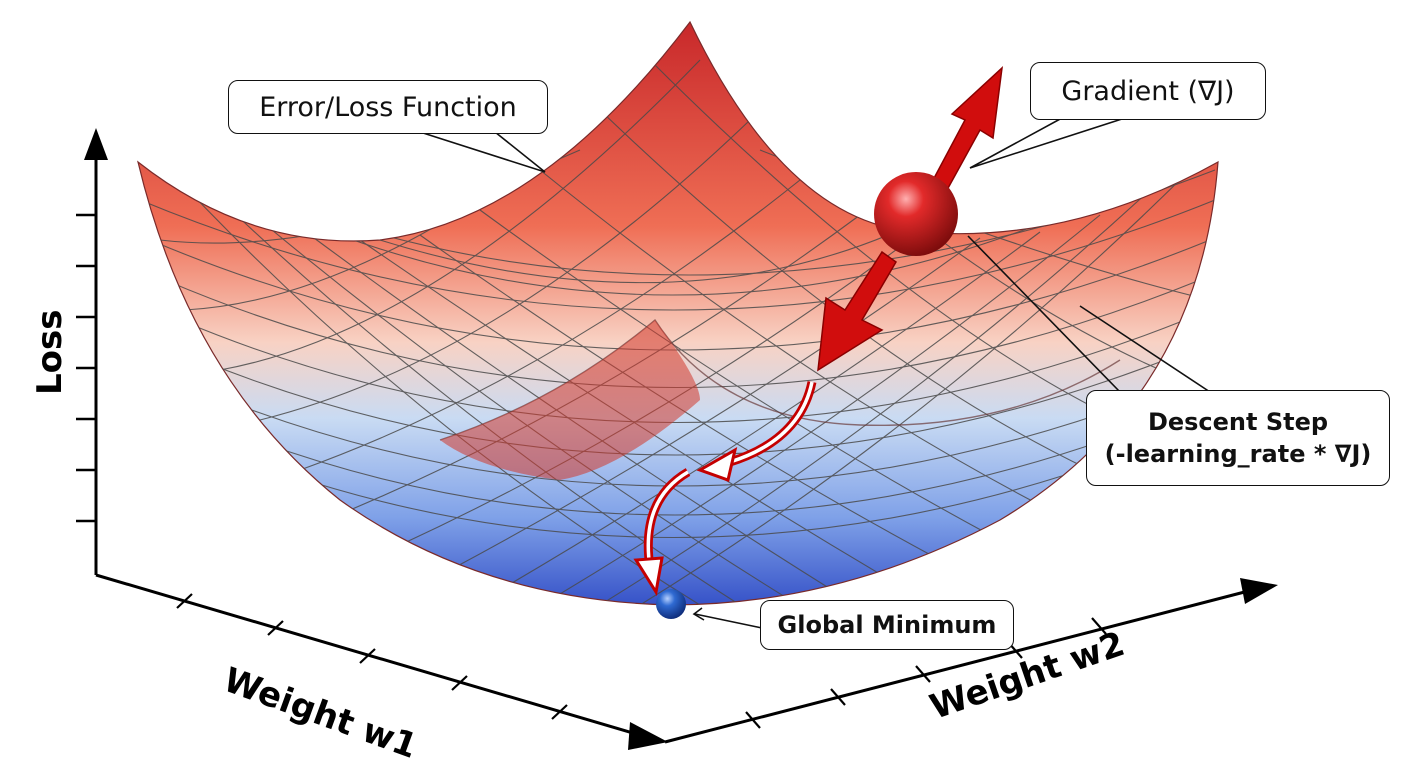 This screenshot has width=1408, height=768. I want to click on descent-step-title: Descent Step, so click(1238, 421).